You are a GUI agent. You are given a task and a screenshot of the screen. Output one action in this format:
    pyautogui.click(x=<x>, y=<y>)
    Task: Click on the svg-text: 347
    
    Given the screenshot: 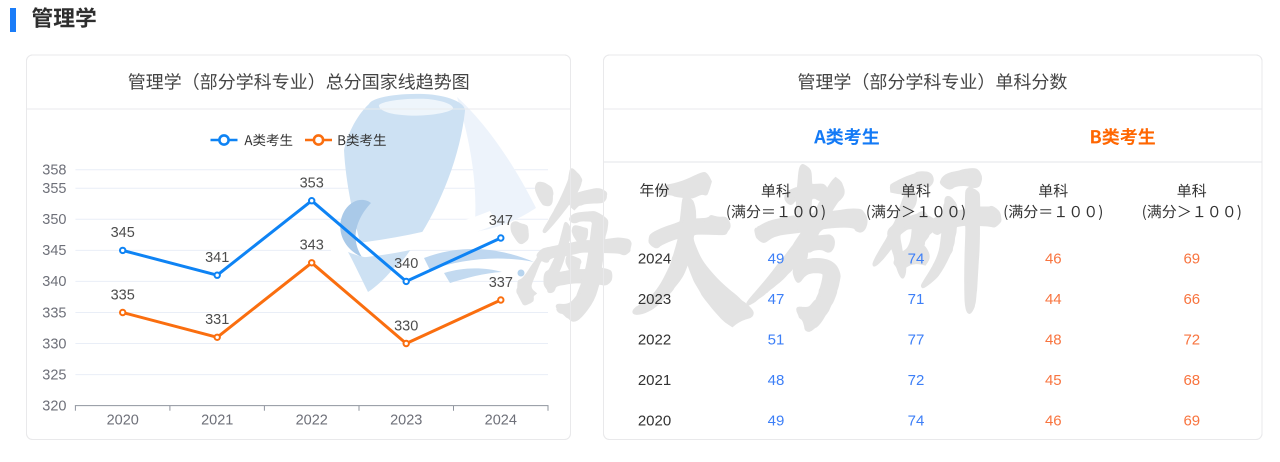 What is the action you would take?
    pyautogui.click(x=501, y=221)
    